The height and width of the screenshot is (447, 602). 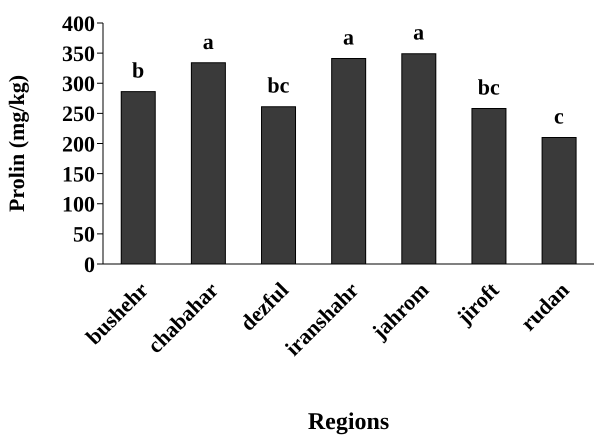 What do you see at coordinates (78, 173) in the screenshot?
I see `y-tick-label: 150` at bounding box center [78, 173].